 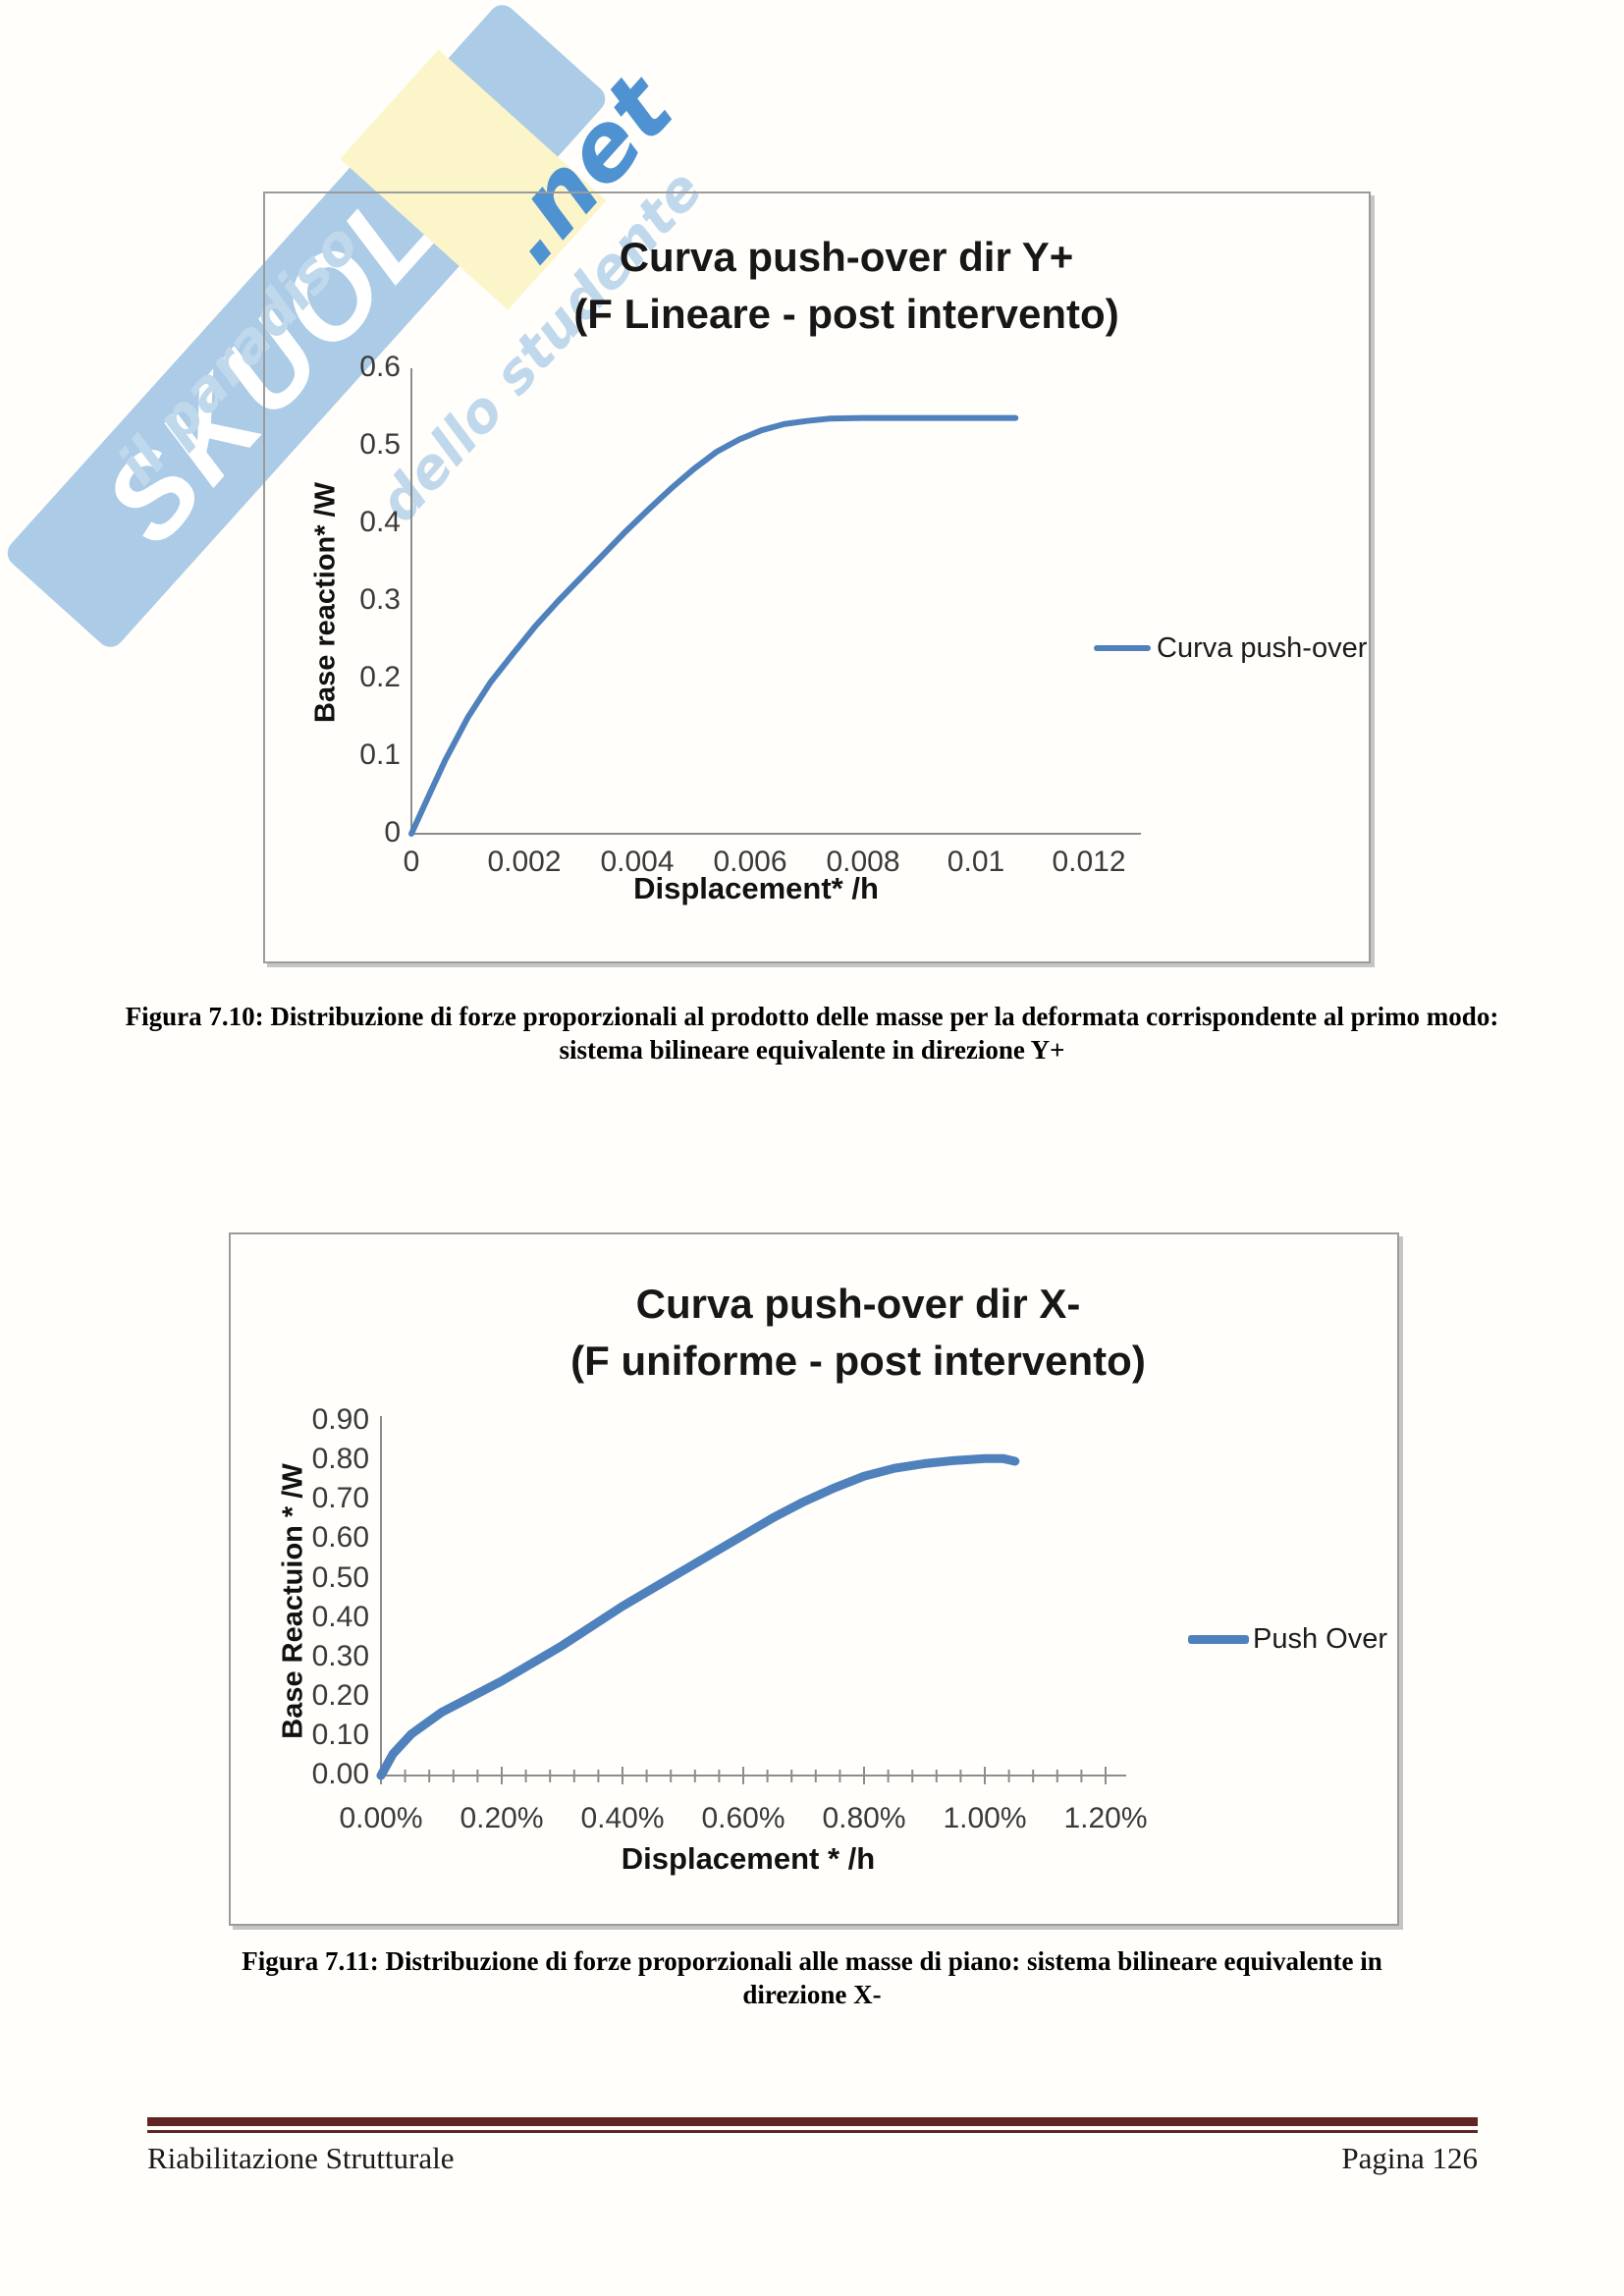 What do you see at coordinates (1122, 648) in the screenshot?
I see `chart1-legend-line-swatch` at bounding box center [1122, 648].